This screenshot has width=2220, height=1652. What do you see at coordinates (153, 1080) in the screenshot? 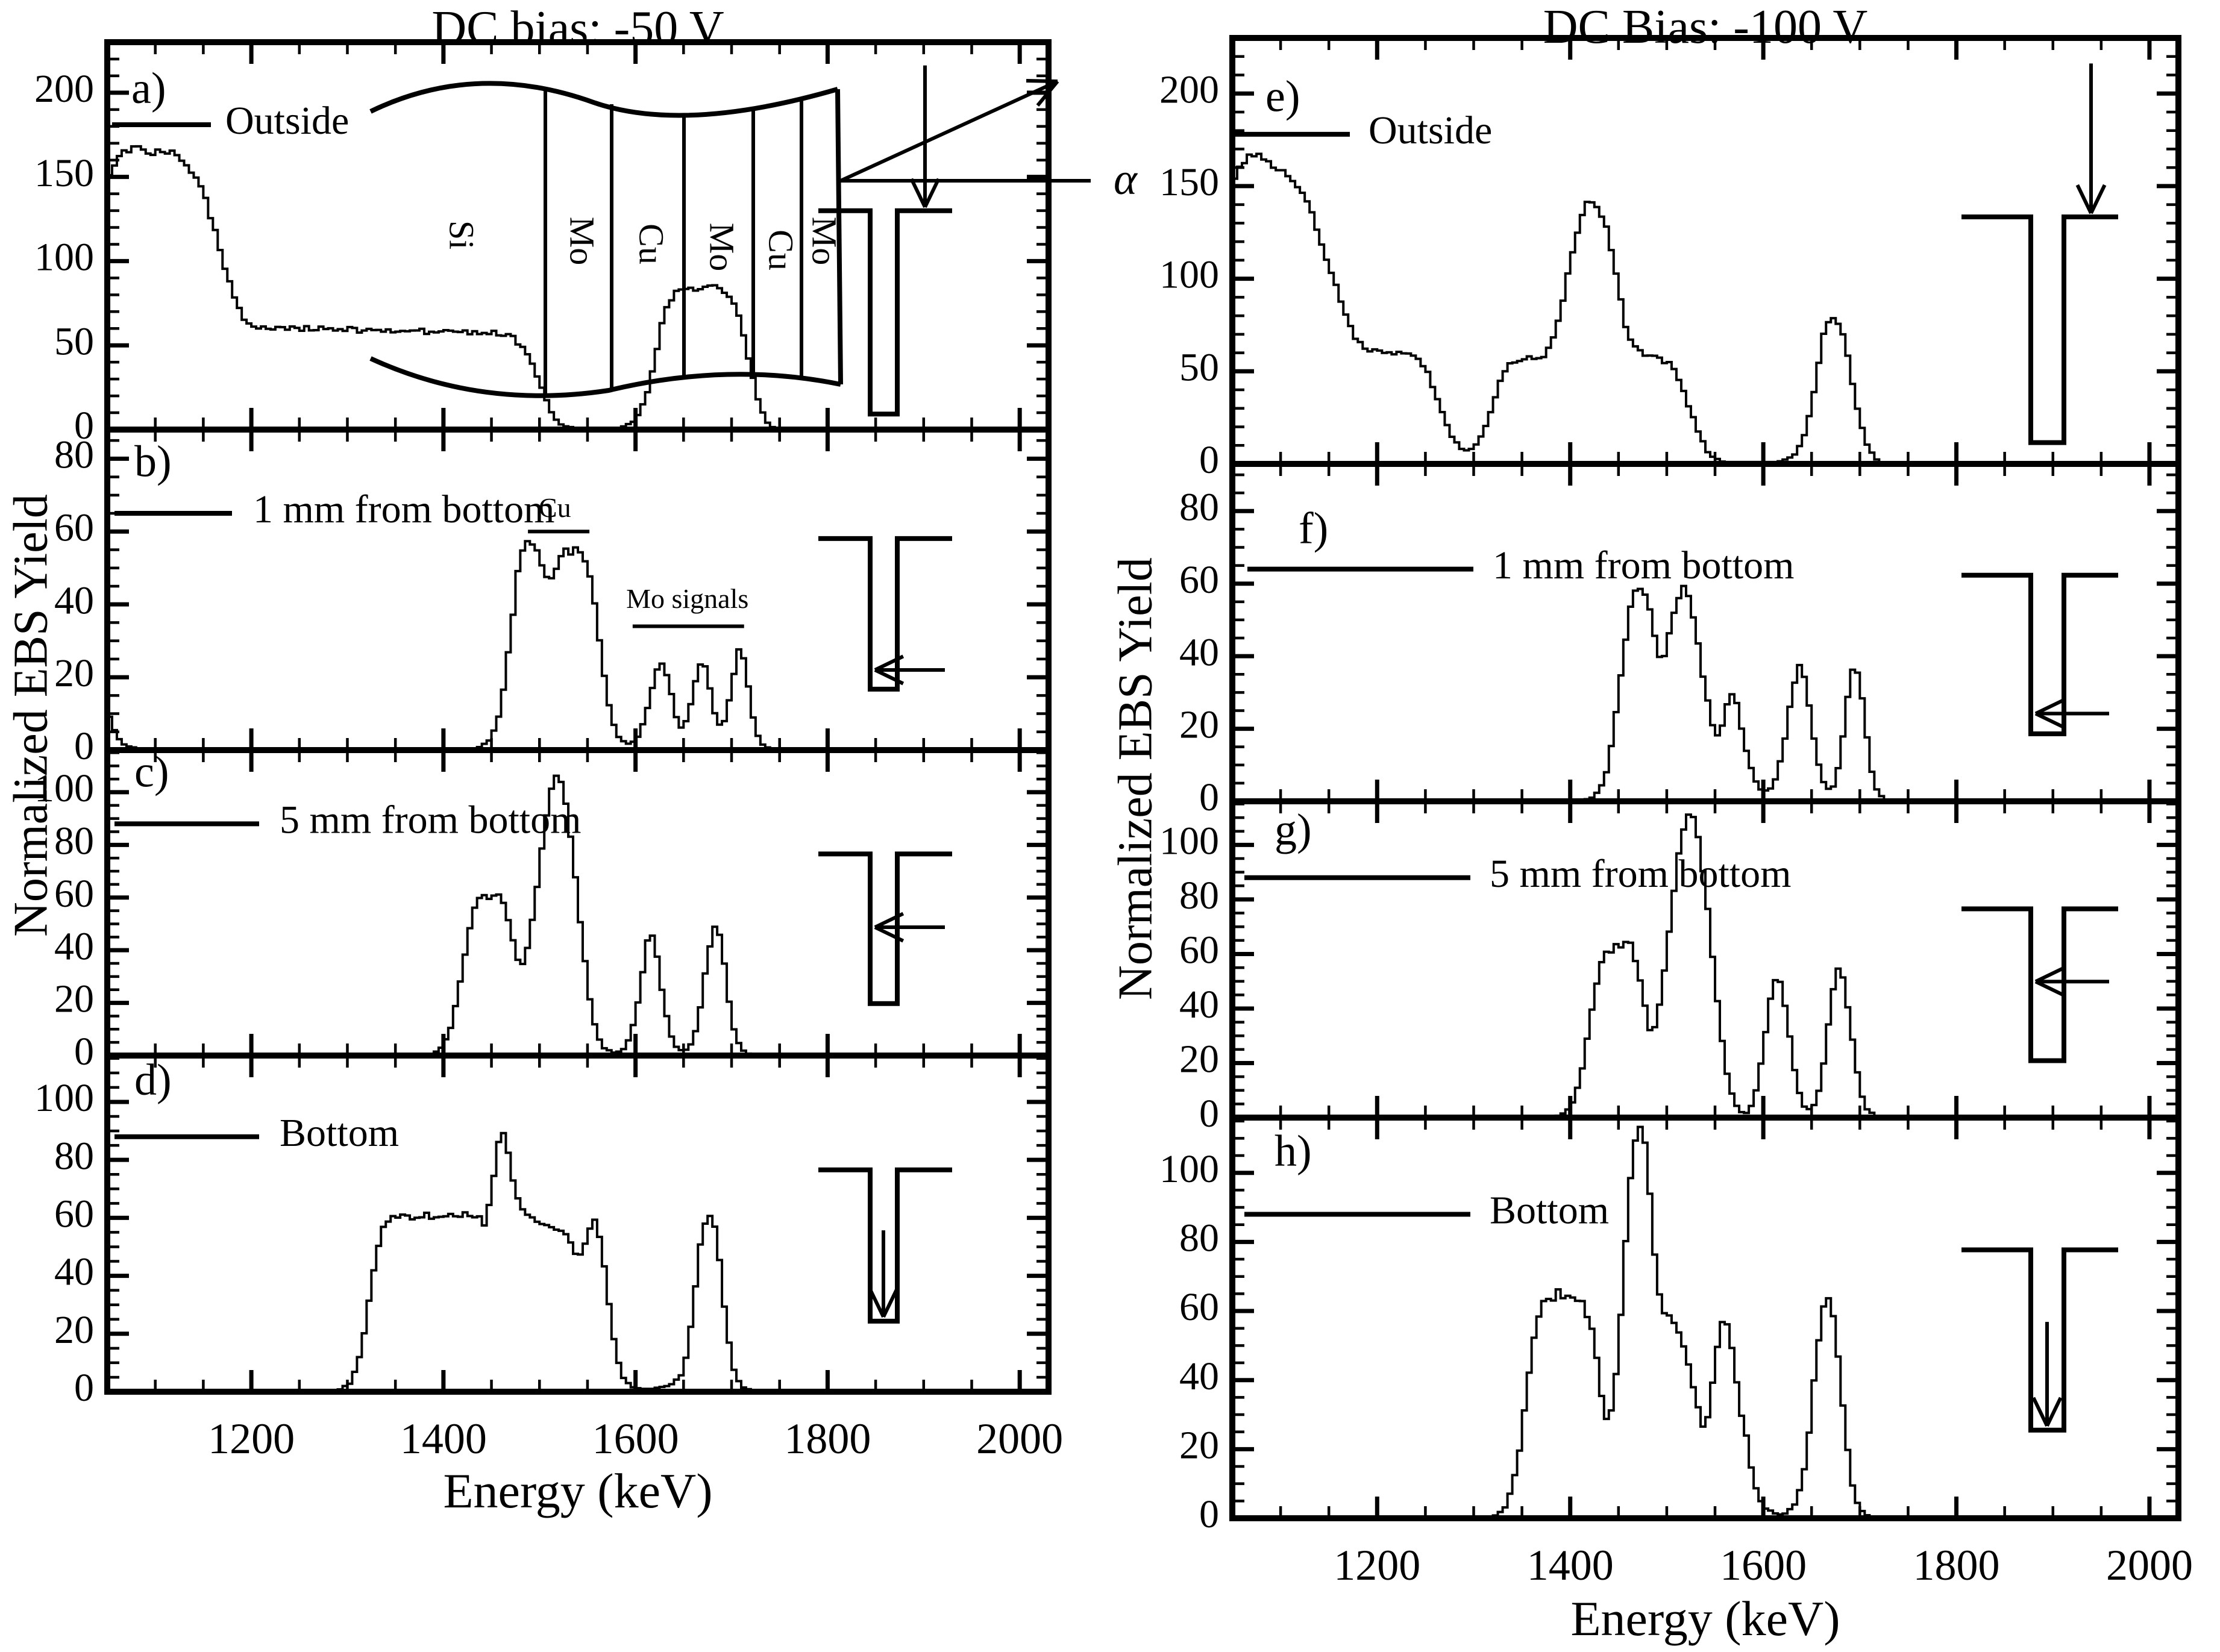
I see `panel-letter: d)` at bounding box center [153, 1080].